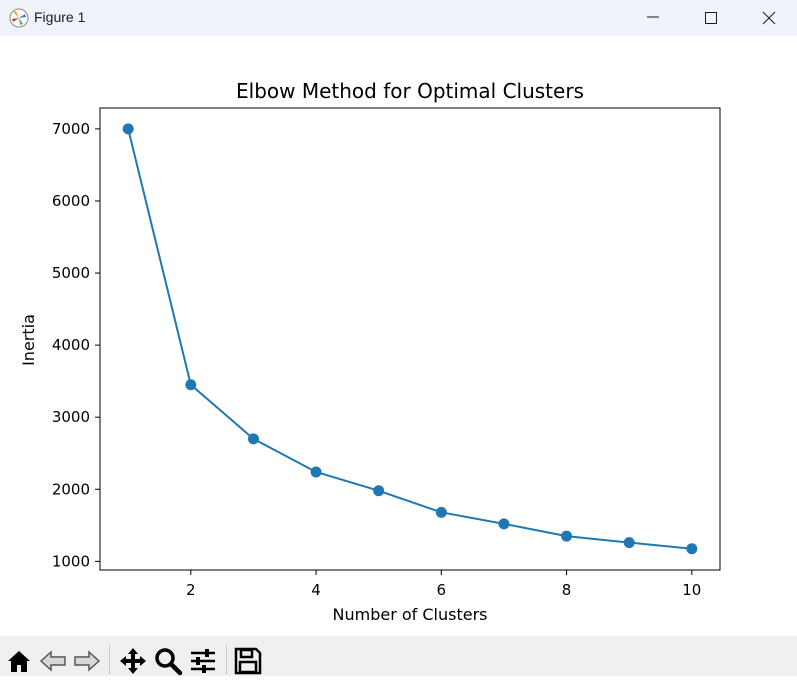 Image resolution: width=797 pixels, height=680 pixels. What do you see at coordinates (191, 590) in the screenshot?
I see `x-tick-label: 2` at bounding box center [191, 590].